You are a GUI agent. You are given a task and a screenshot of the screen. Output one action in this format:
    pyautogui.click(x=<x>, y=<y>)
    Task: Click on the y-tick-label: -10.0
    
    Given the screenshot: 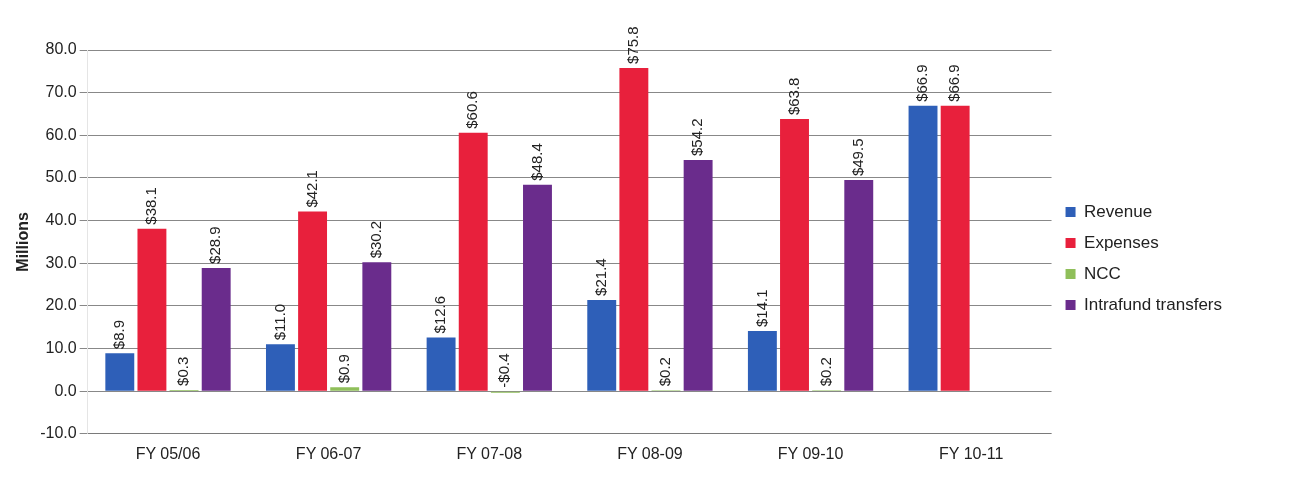 What is the action you would take?
    pyautogui.click(x=58, y=433)
    